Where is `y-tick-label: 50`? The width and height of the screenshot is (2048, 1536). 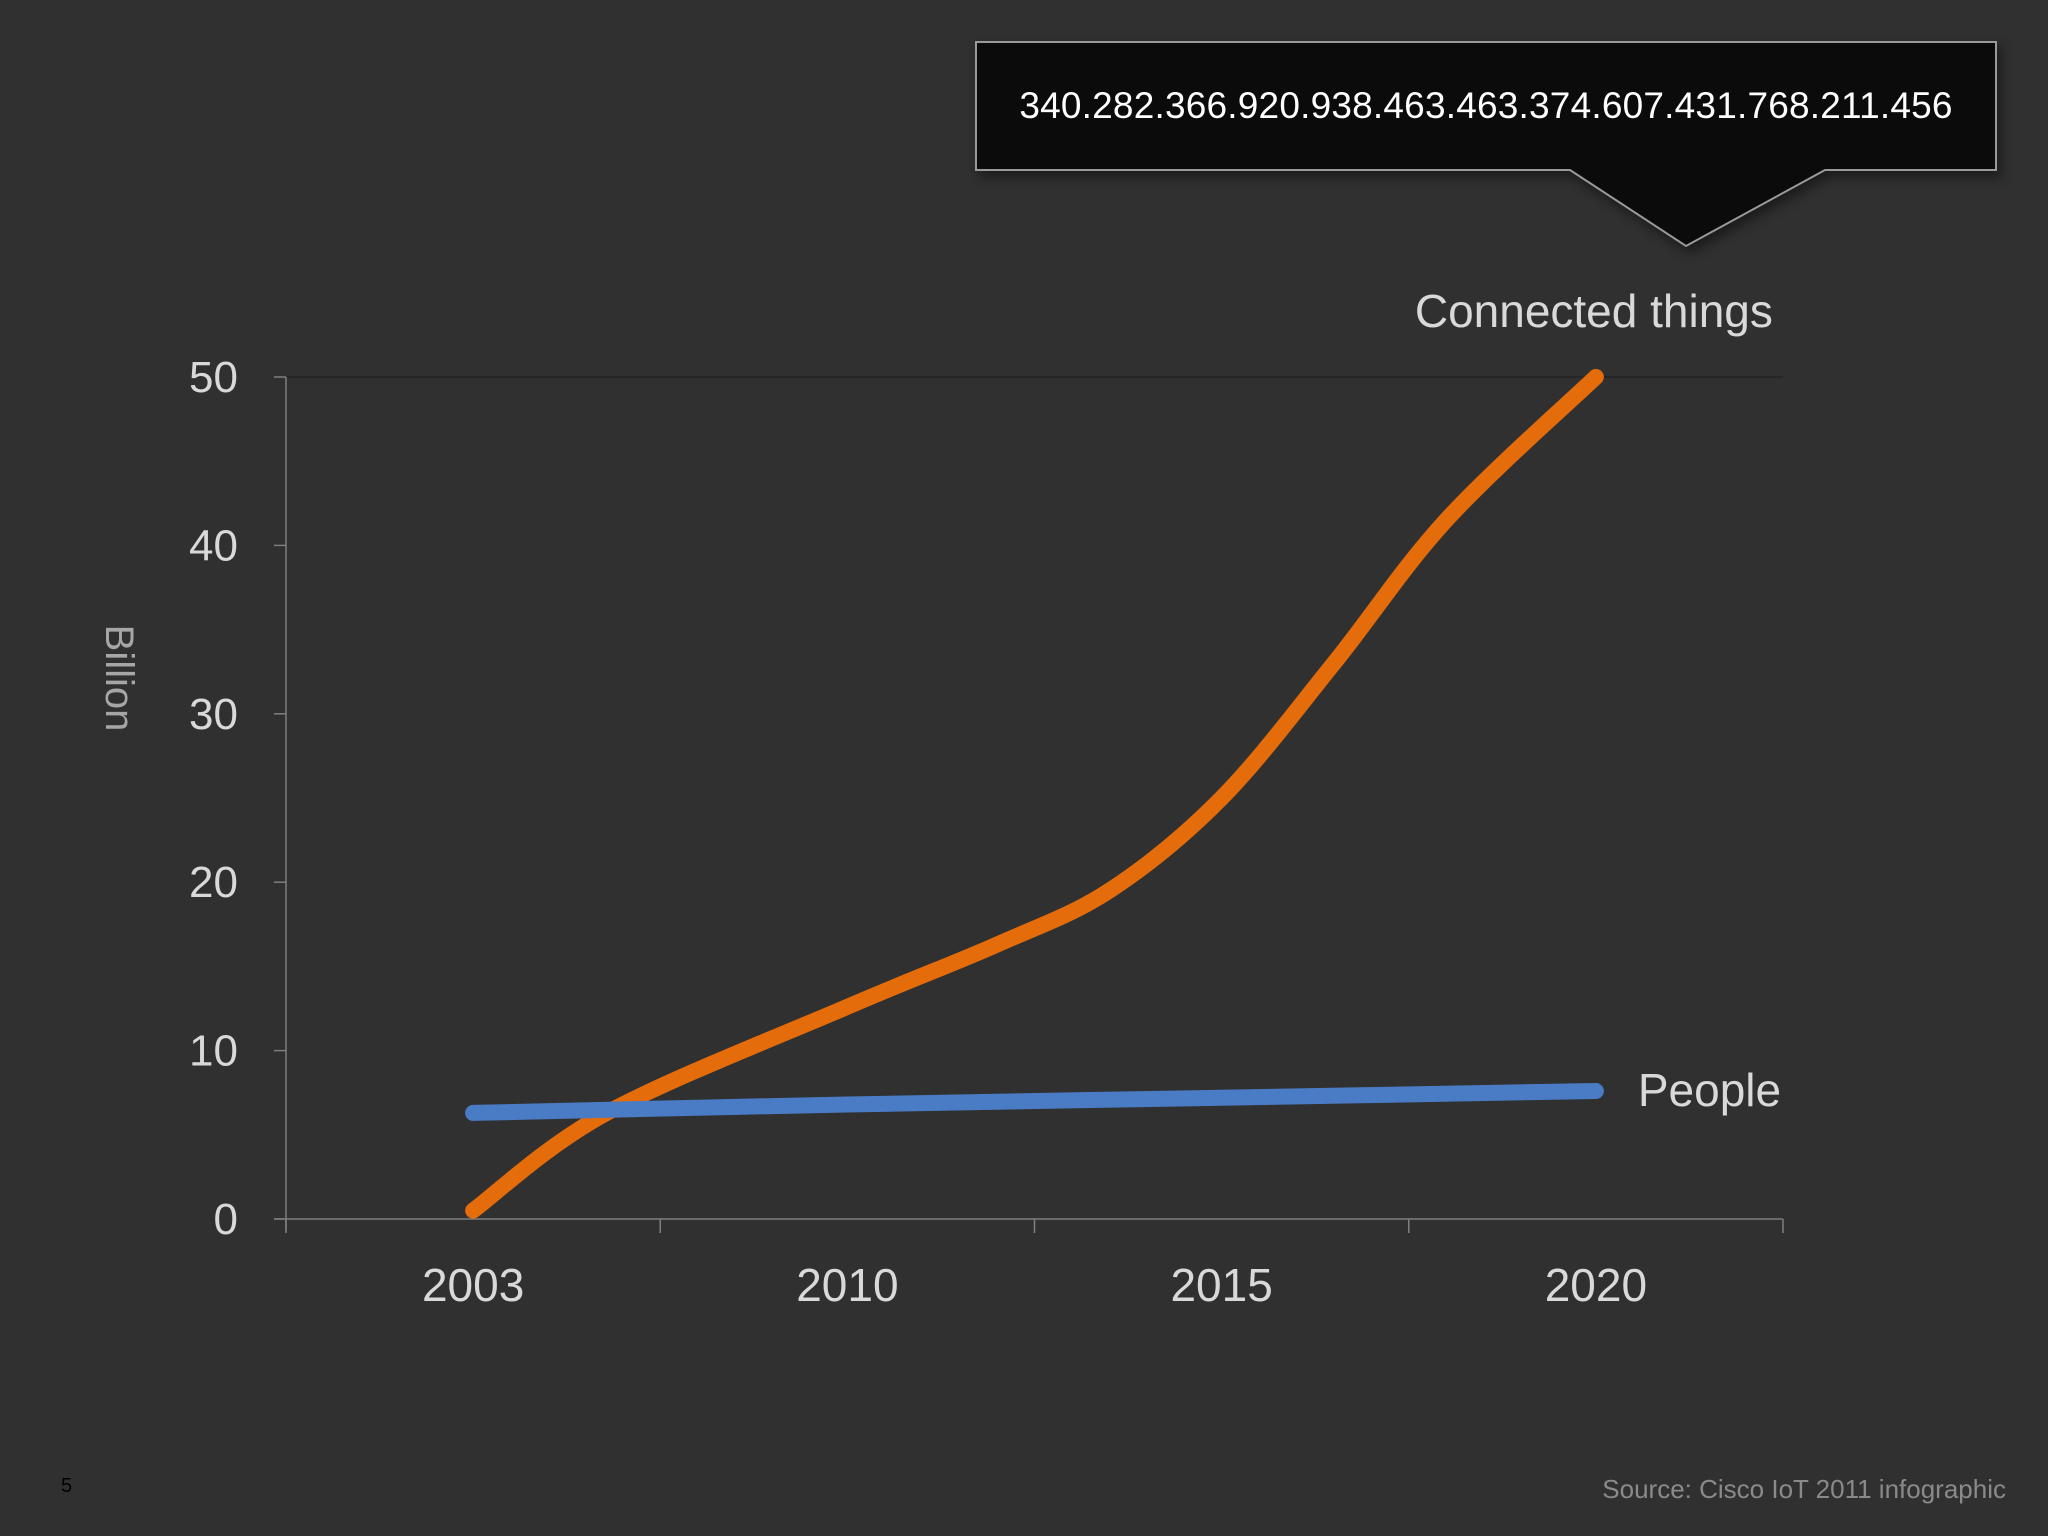 y-tick-label: 50 is located at coordinates (213, 377).